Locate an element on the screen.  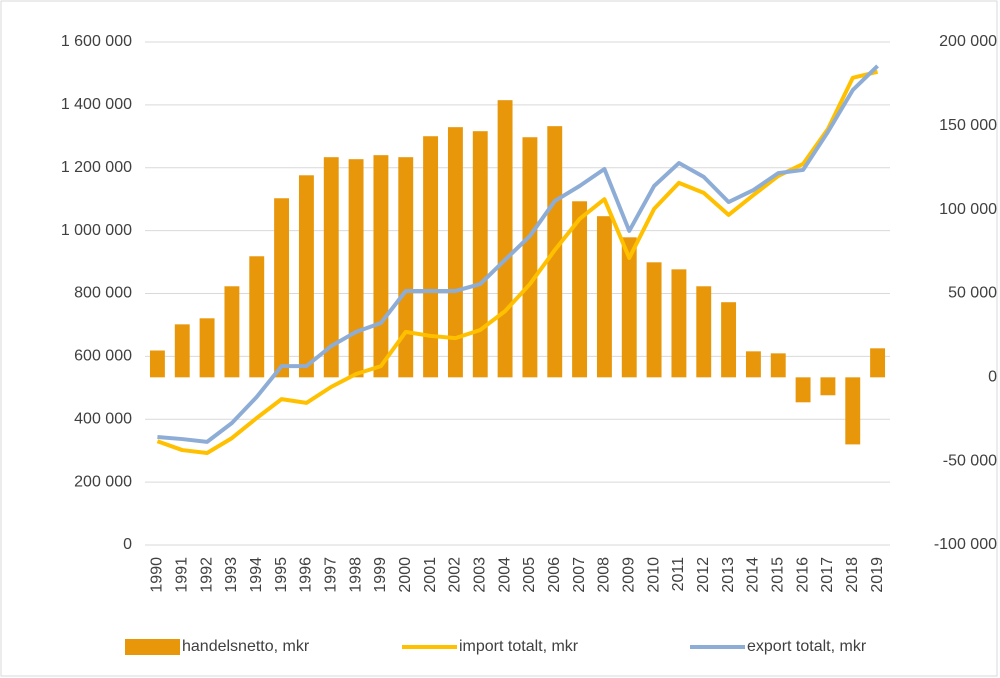
x-tick-label: 1990 is located at coordinates (157, 575).